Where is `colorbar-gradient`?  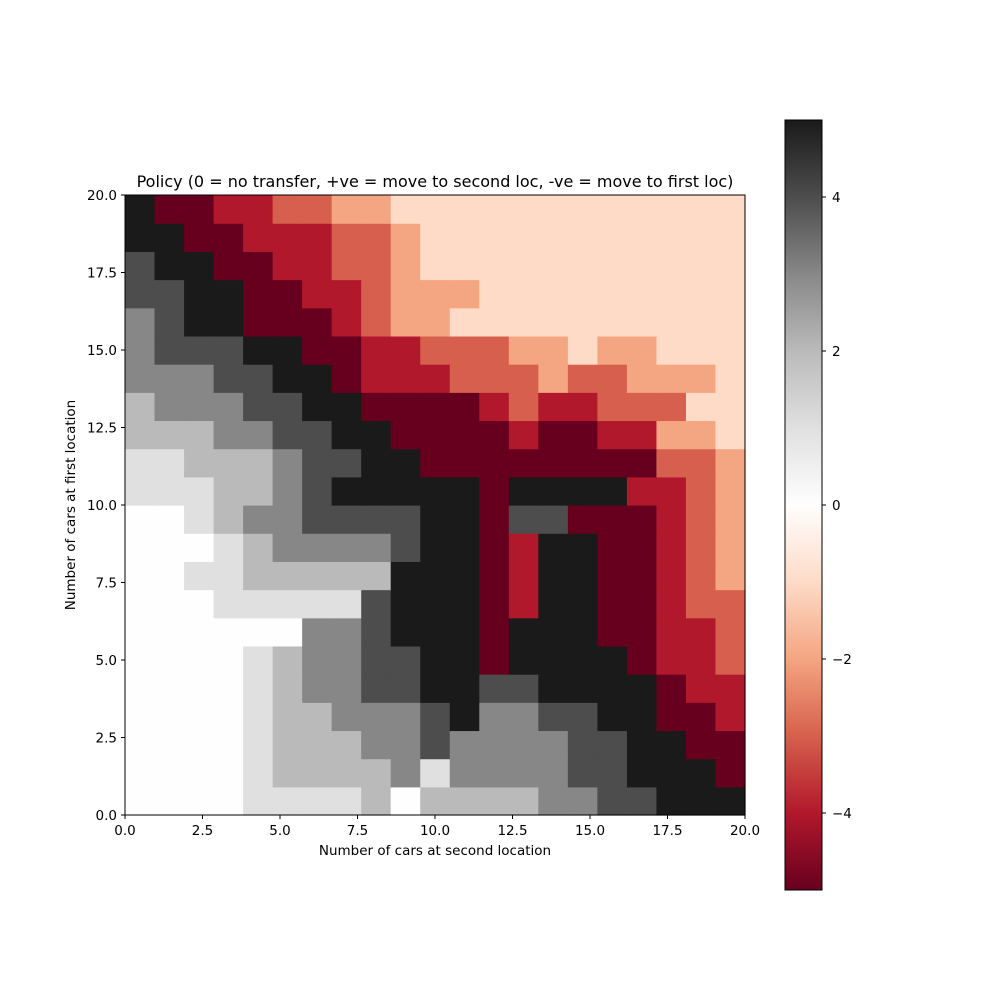
colorbar-gradient is located at coordinates (803, 505).